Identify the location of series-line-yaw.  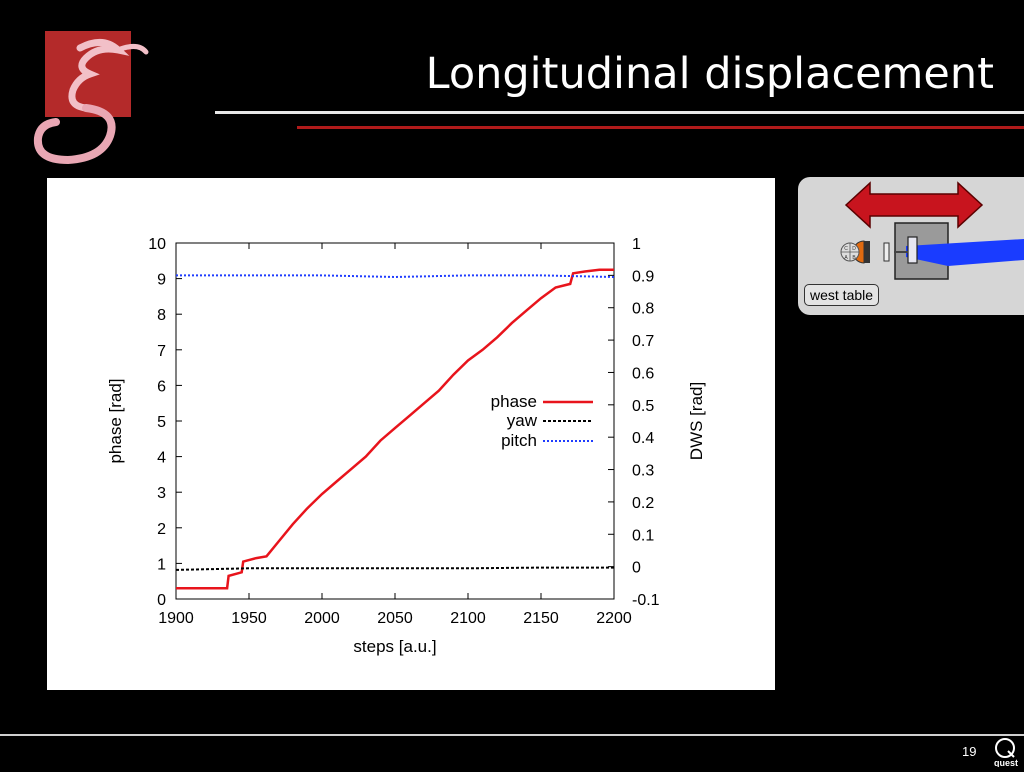
(394, 568).